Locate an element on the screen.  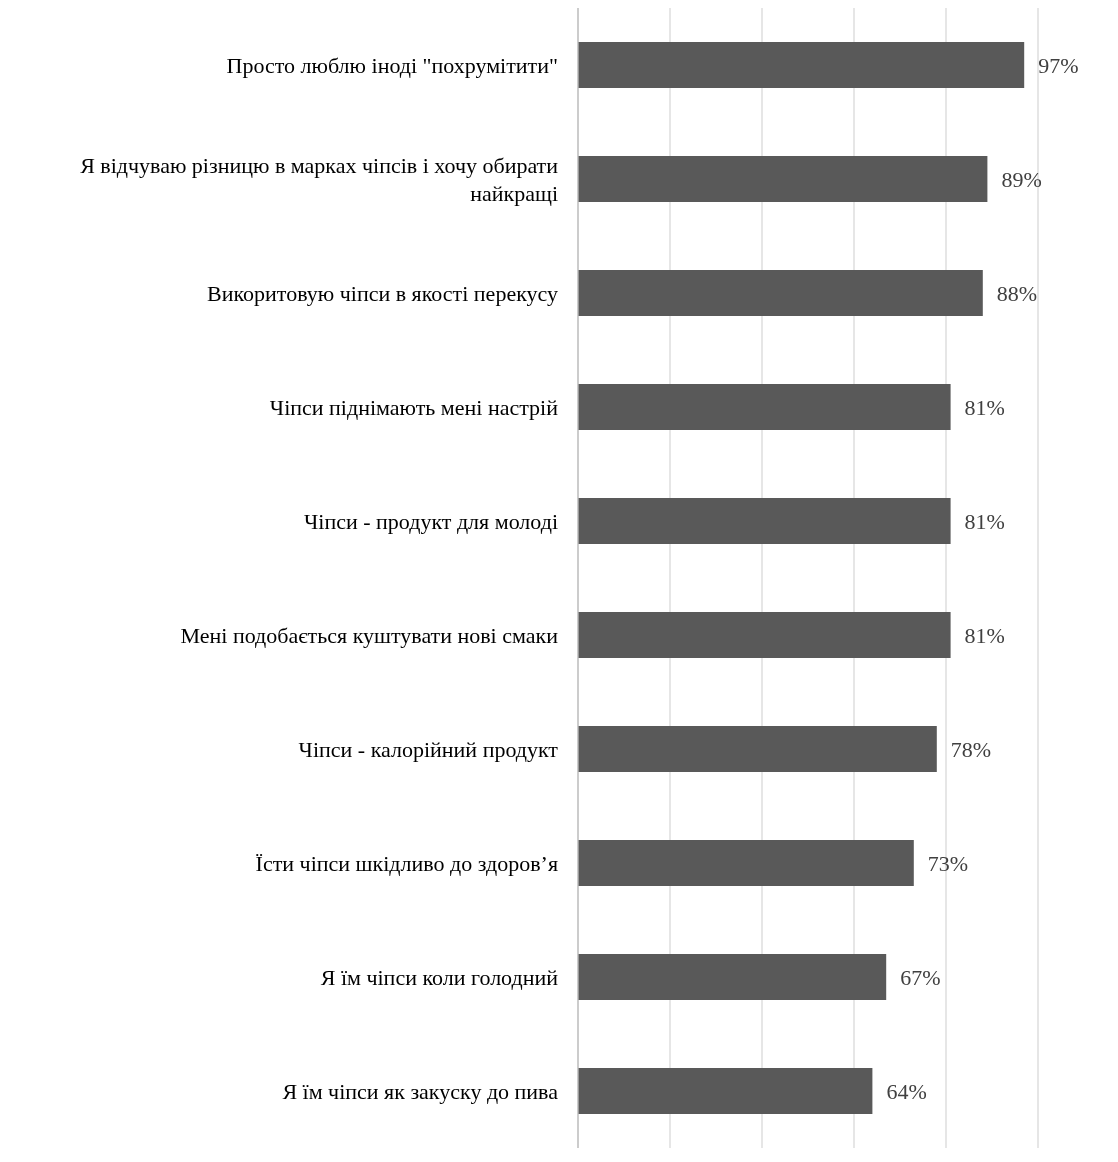
data-label: 78% is located at coordinates (971, 749).